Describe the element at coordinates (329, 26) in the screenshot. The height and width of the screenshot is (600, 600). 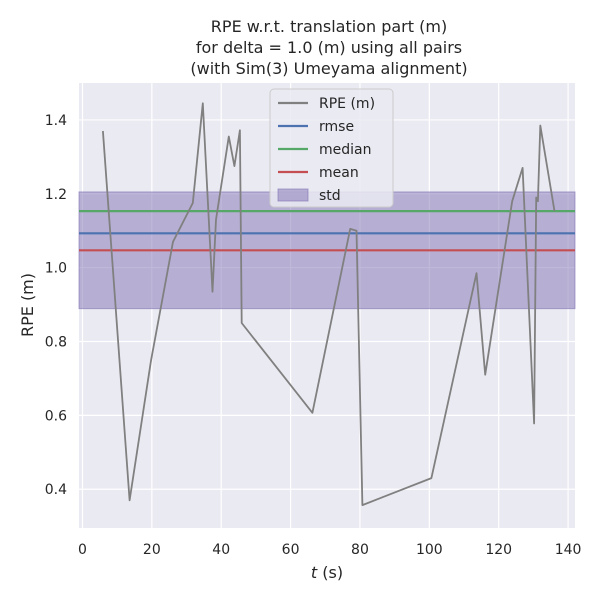
I see `chart-title-line-1: RPE w.r.t. translation part (m)` at that location.